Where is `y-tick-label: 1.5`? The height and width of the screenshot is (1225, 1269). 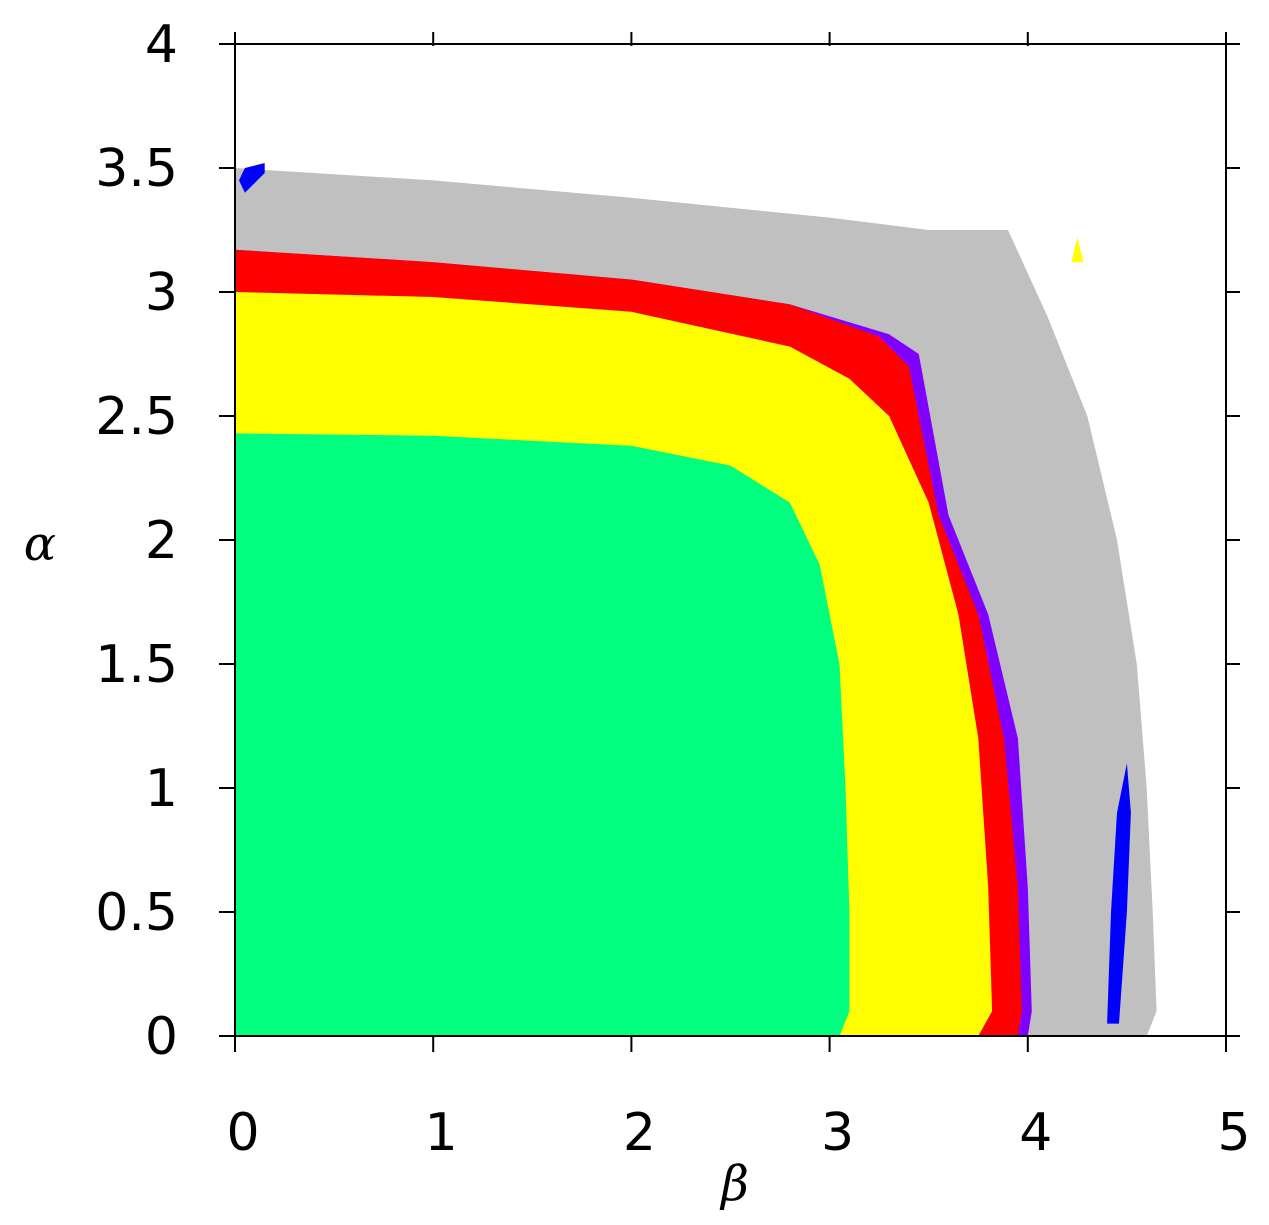 y-tick-label: 1.5 is located at coordinates (136, 665).